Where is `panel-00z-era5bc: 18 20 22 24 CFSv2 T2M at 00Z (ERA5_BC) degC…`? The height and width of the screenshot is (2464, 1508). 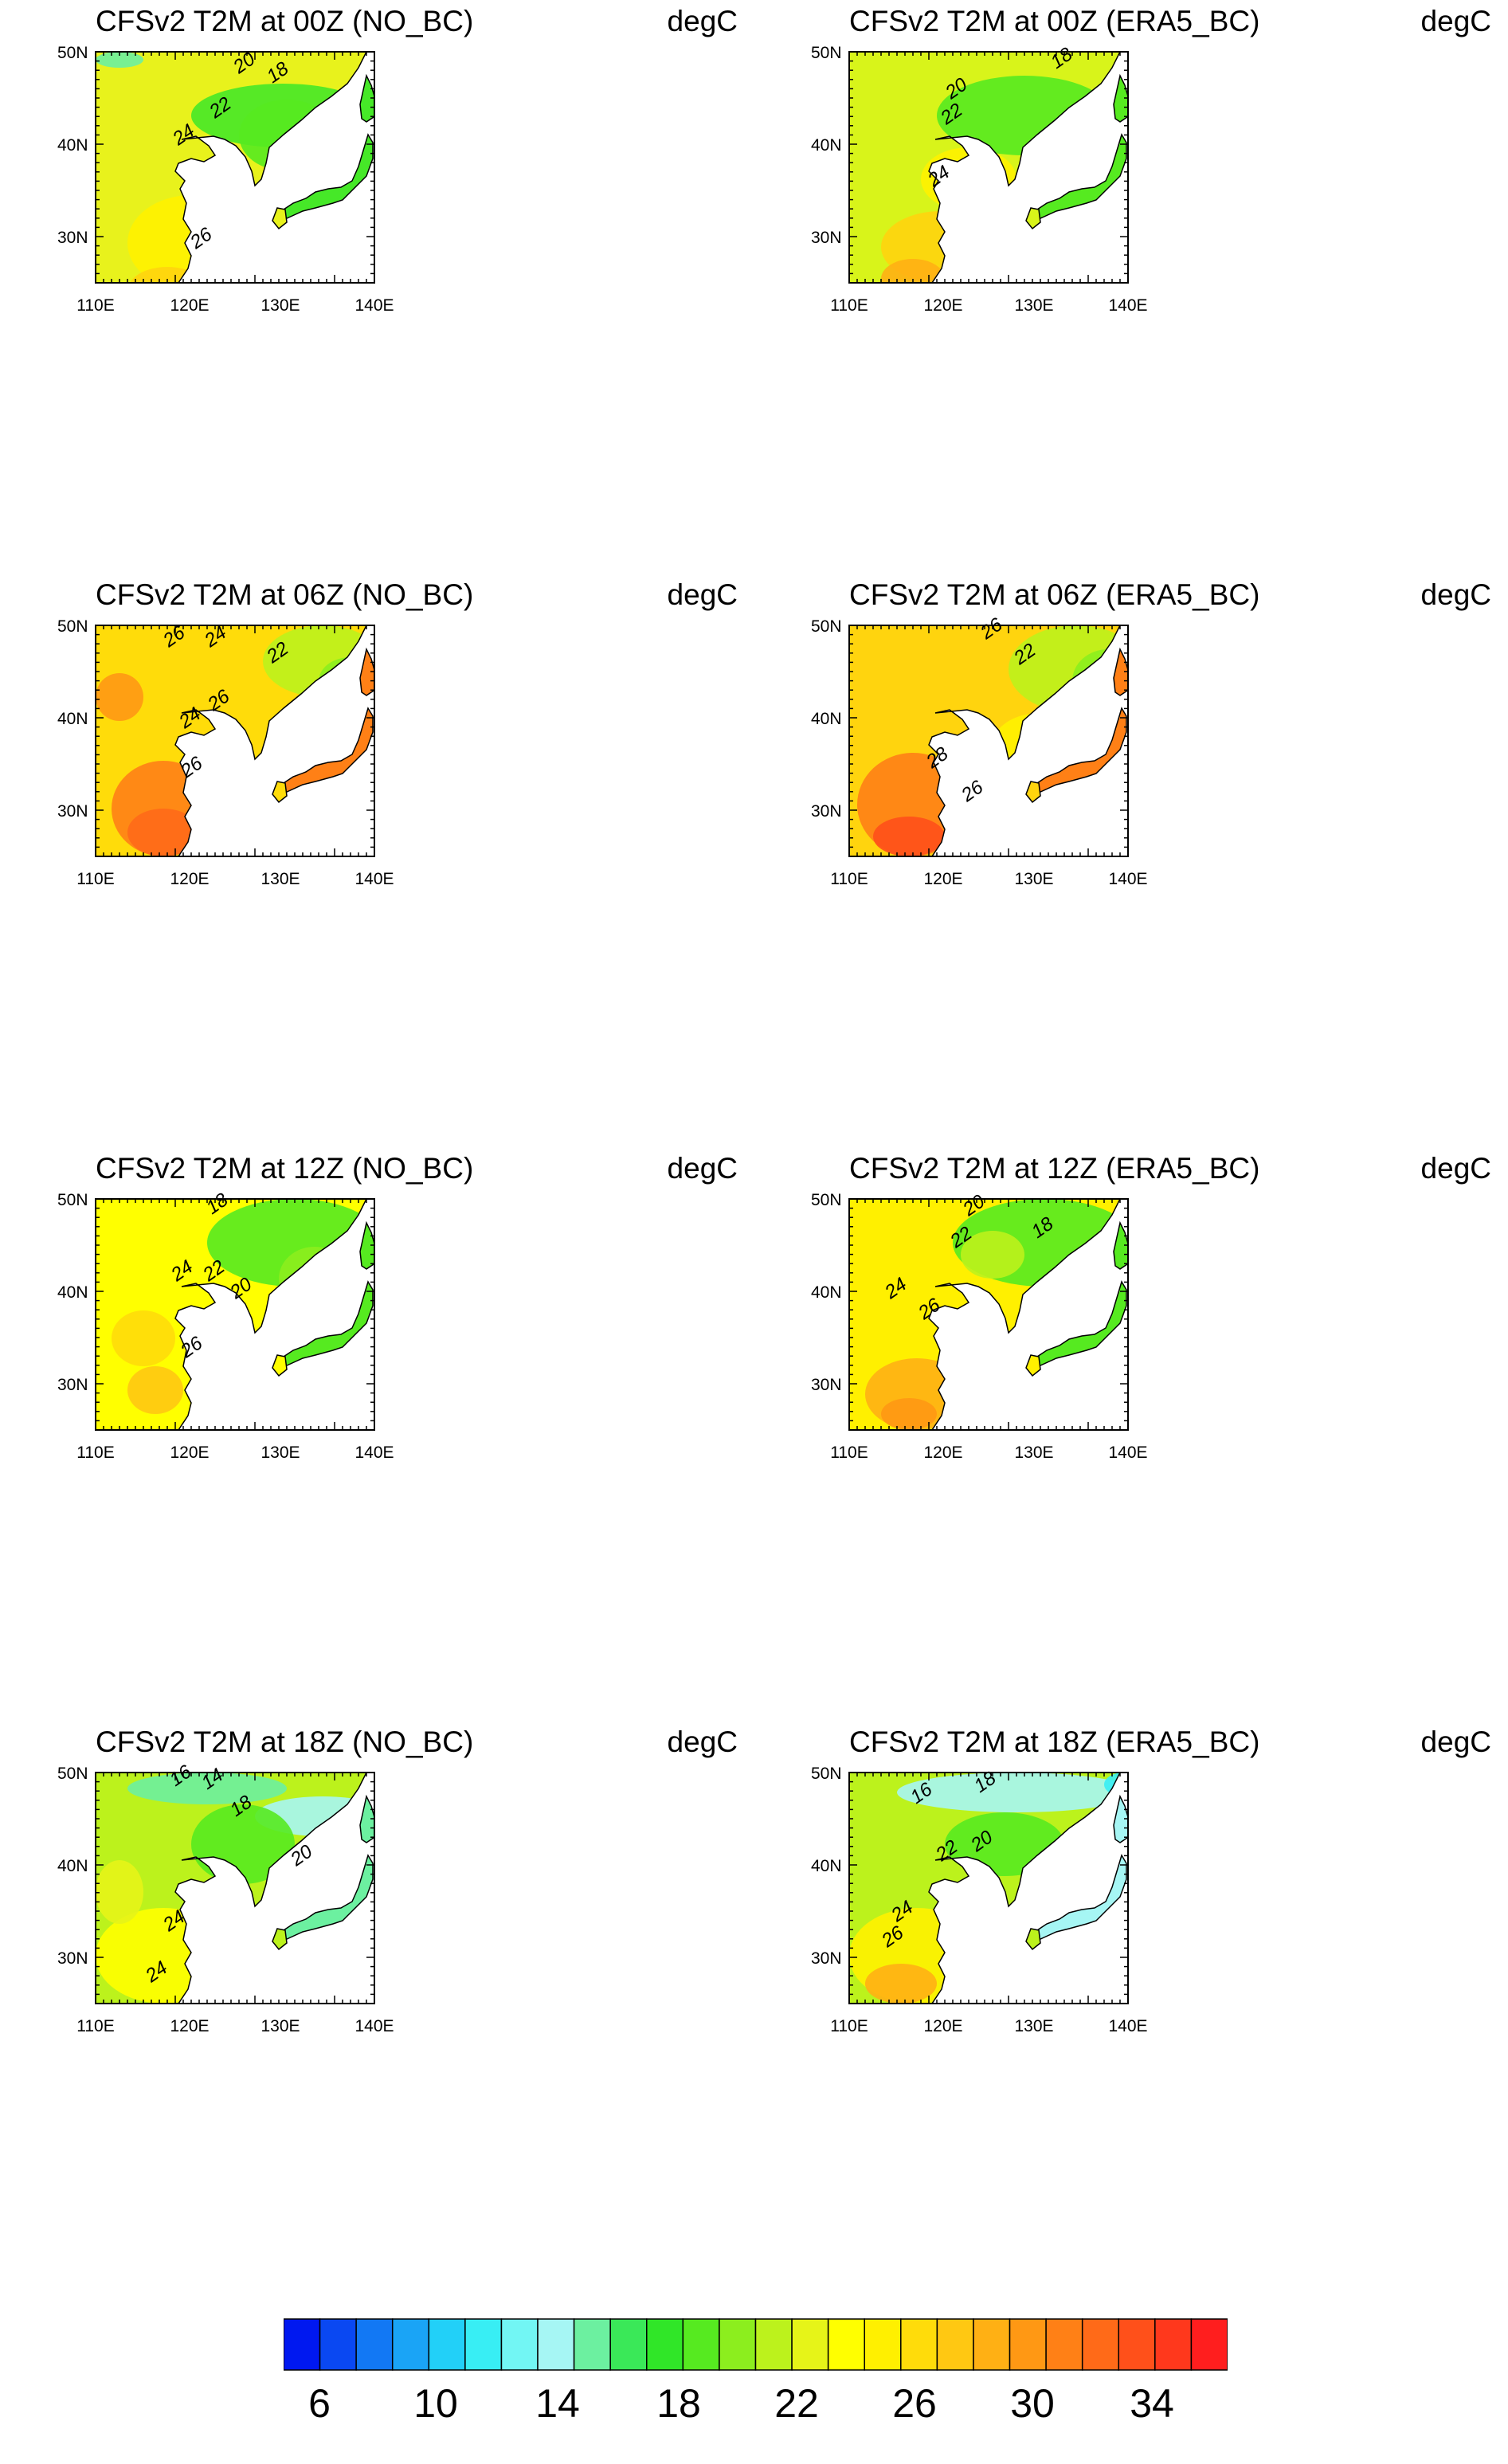 panel-00z-era5bc: 18 20 22 24 CFSv2 T2M at 00Z (ERA5_BC) degC… is located at coordinates (1130, 287).